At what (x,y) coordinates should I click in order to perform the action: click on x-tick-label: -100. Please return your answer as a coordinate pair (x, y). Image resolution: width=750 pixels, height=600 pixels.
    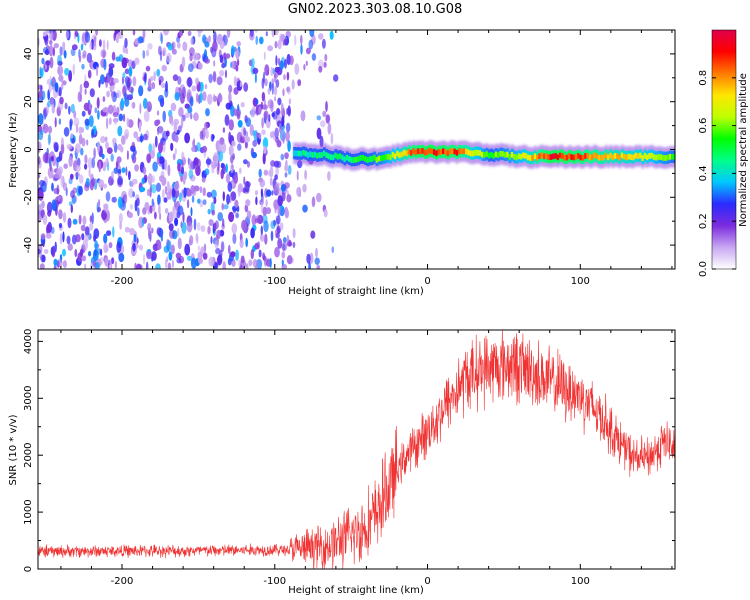
    Looking at the image, I should click on (274, 581).